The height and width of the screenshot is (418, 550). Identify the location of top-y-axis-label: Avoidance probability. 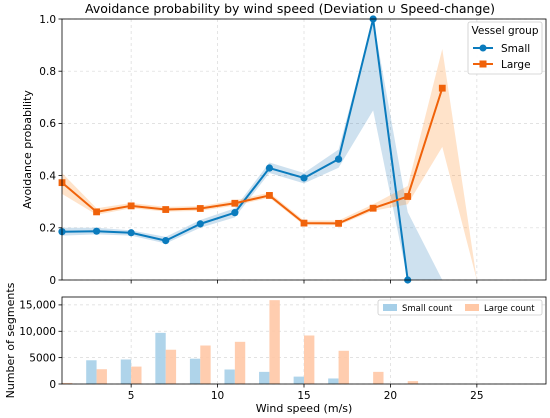
(27, 149).